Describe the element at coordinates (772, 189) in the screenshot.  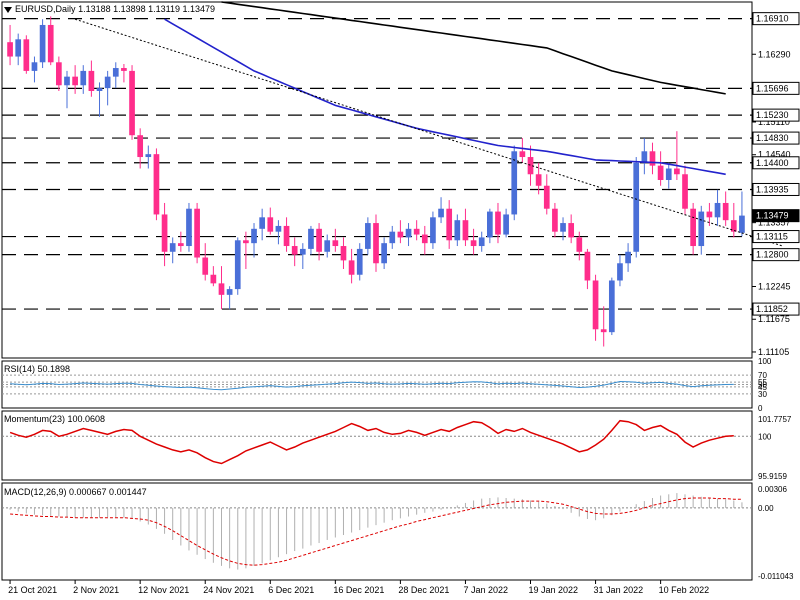
I see `level-price-label: 1.13935` at that location.